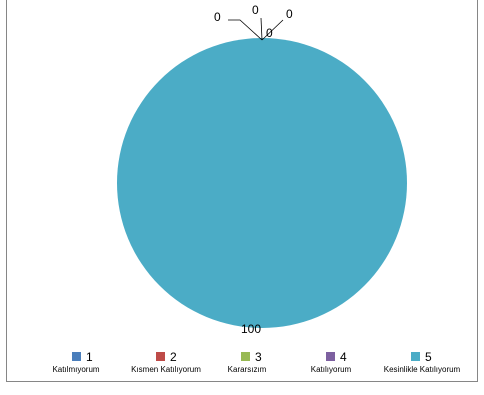 This screenshot has height=395, width=484. What do you see at coordinates (331, 369) in the screenshot?
I see `legend-label-4: Katılıyorum` at bounding box center [331, 369].